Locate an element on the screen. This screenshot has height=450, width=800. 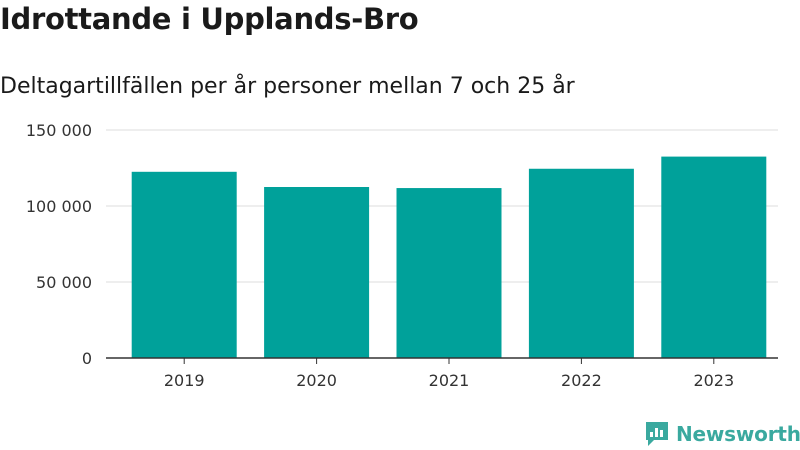
chart-title: Idrottande i Upplands-Bro is located at coordinates (209, 19).